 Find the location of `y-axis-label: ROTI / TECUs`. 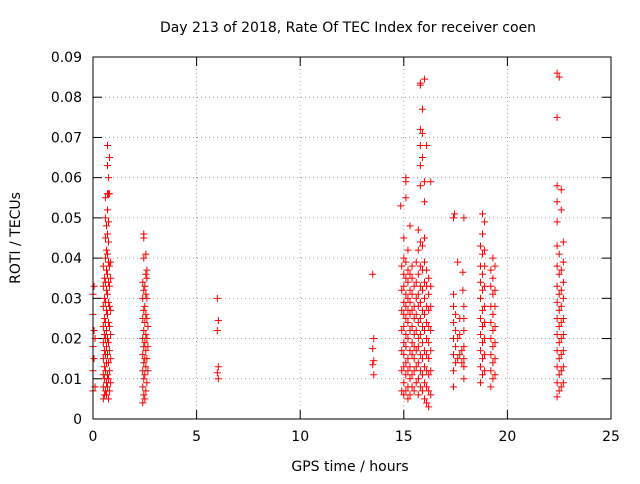

y-axis-label: ROTI / TECUs is located at coordinates (16, 238).